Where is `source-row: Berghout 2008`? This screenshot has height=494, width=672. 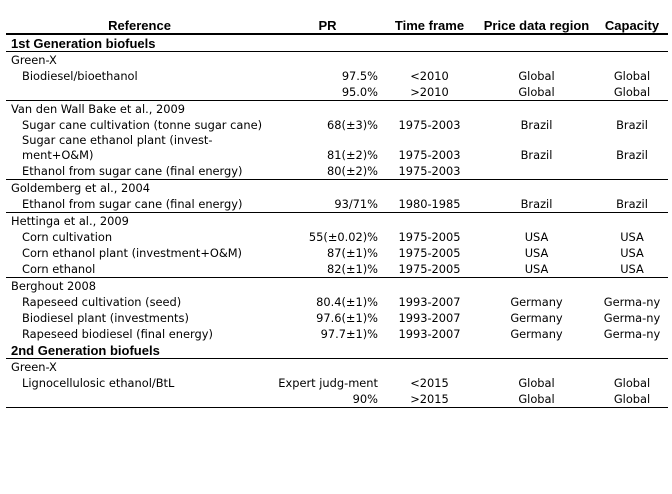
source-row: Berghout 2008 is located at coordinates (337, 285).